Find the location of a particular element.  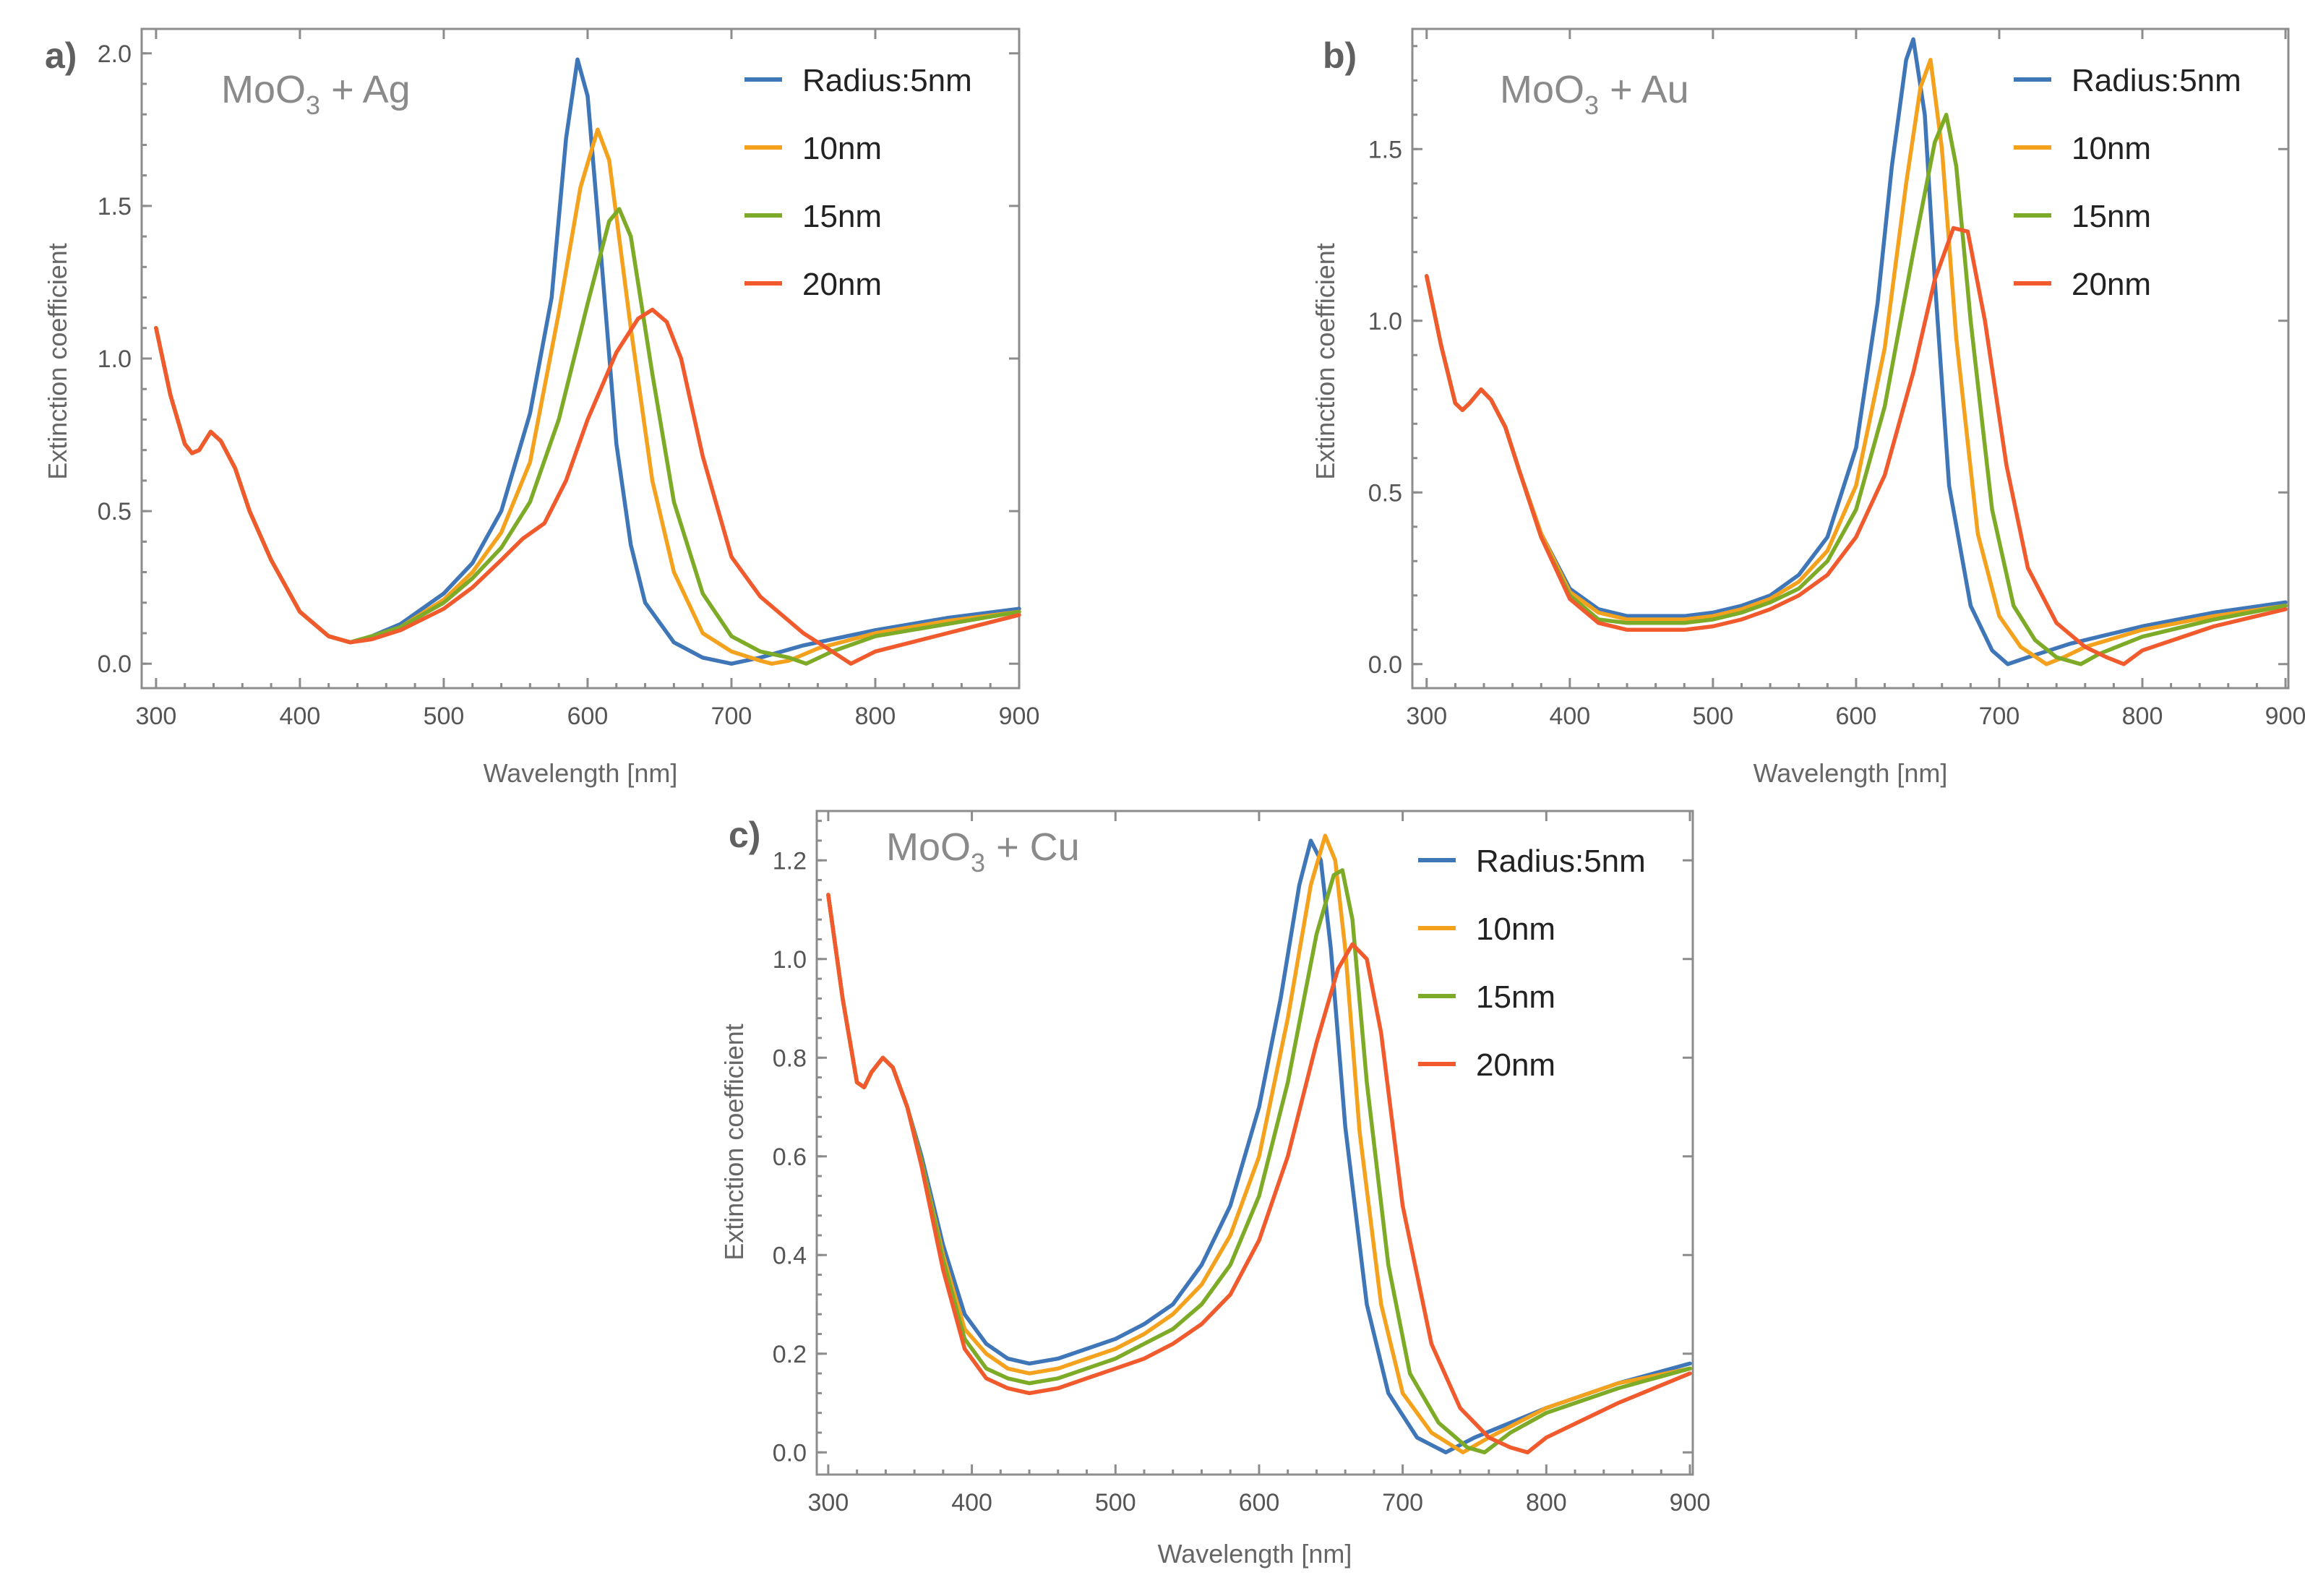

y-tick-label: 1.2 is located at coordinates (790, 861).